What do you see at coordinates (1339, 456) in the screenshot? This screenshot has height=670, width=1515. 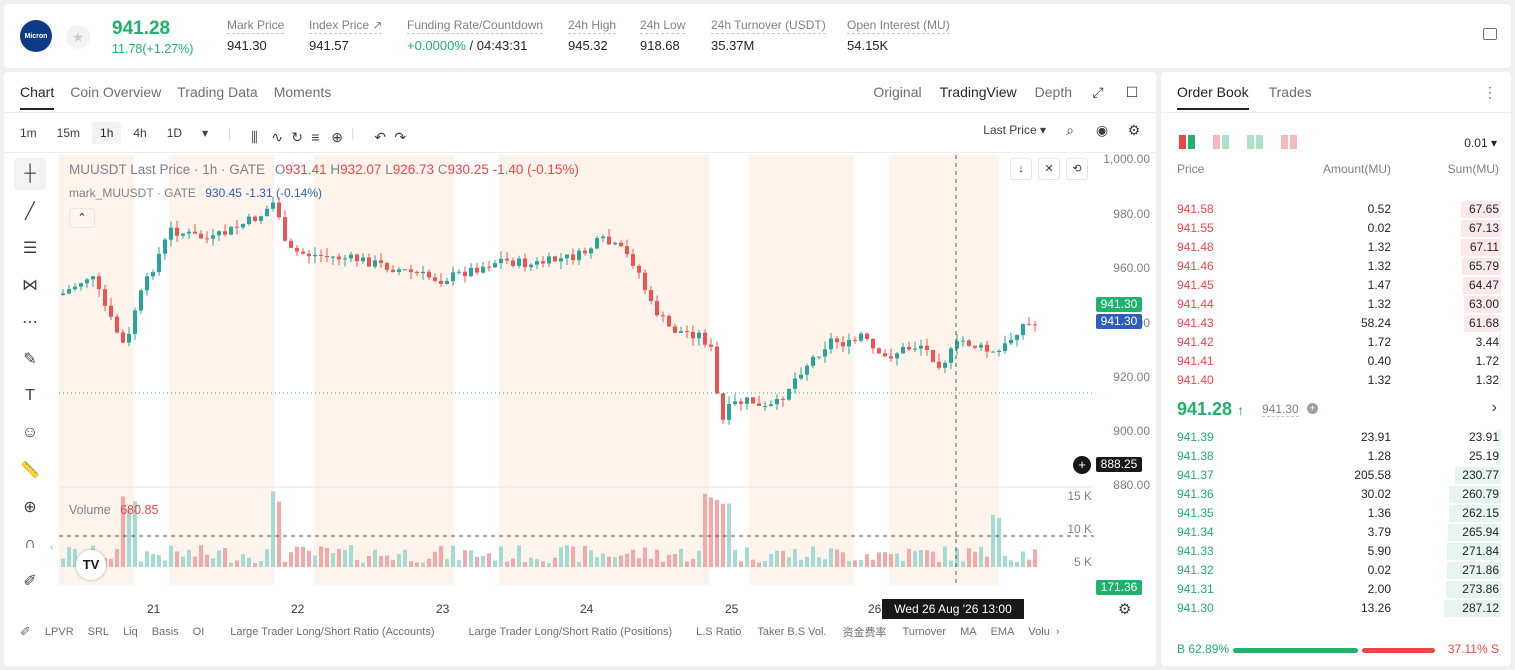 I see `bid-row: 941.38 1.28 25.19` at bounding box center [1339, 456].